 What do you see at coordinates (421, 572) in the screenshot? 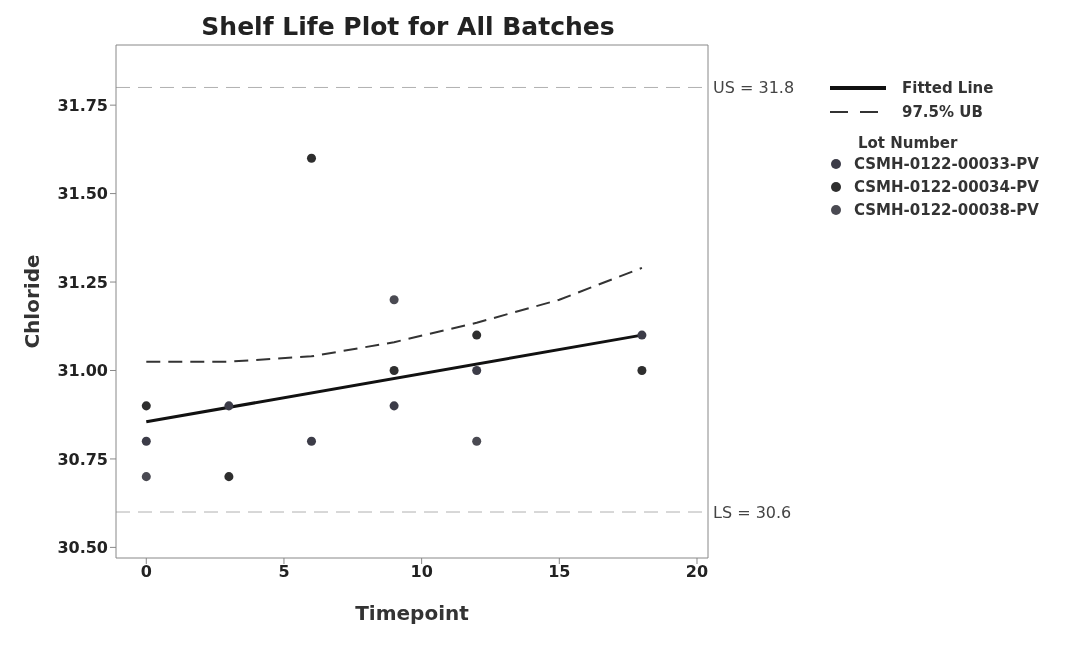
I see `x-tick-label: 10` at bounding box center [421, 572].